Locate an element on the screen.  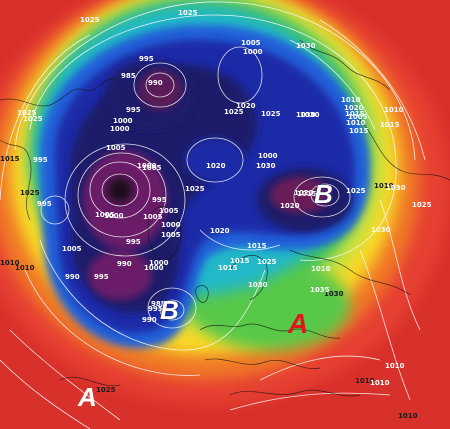
low-center-atlantic: B is located at coordinates (169, 310).